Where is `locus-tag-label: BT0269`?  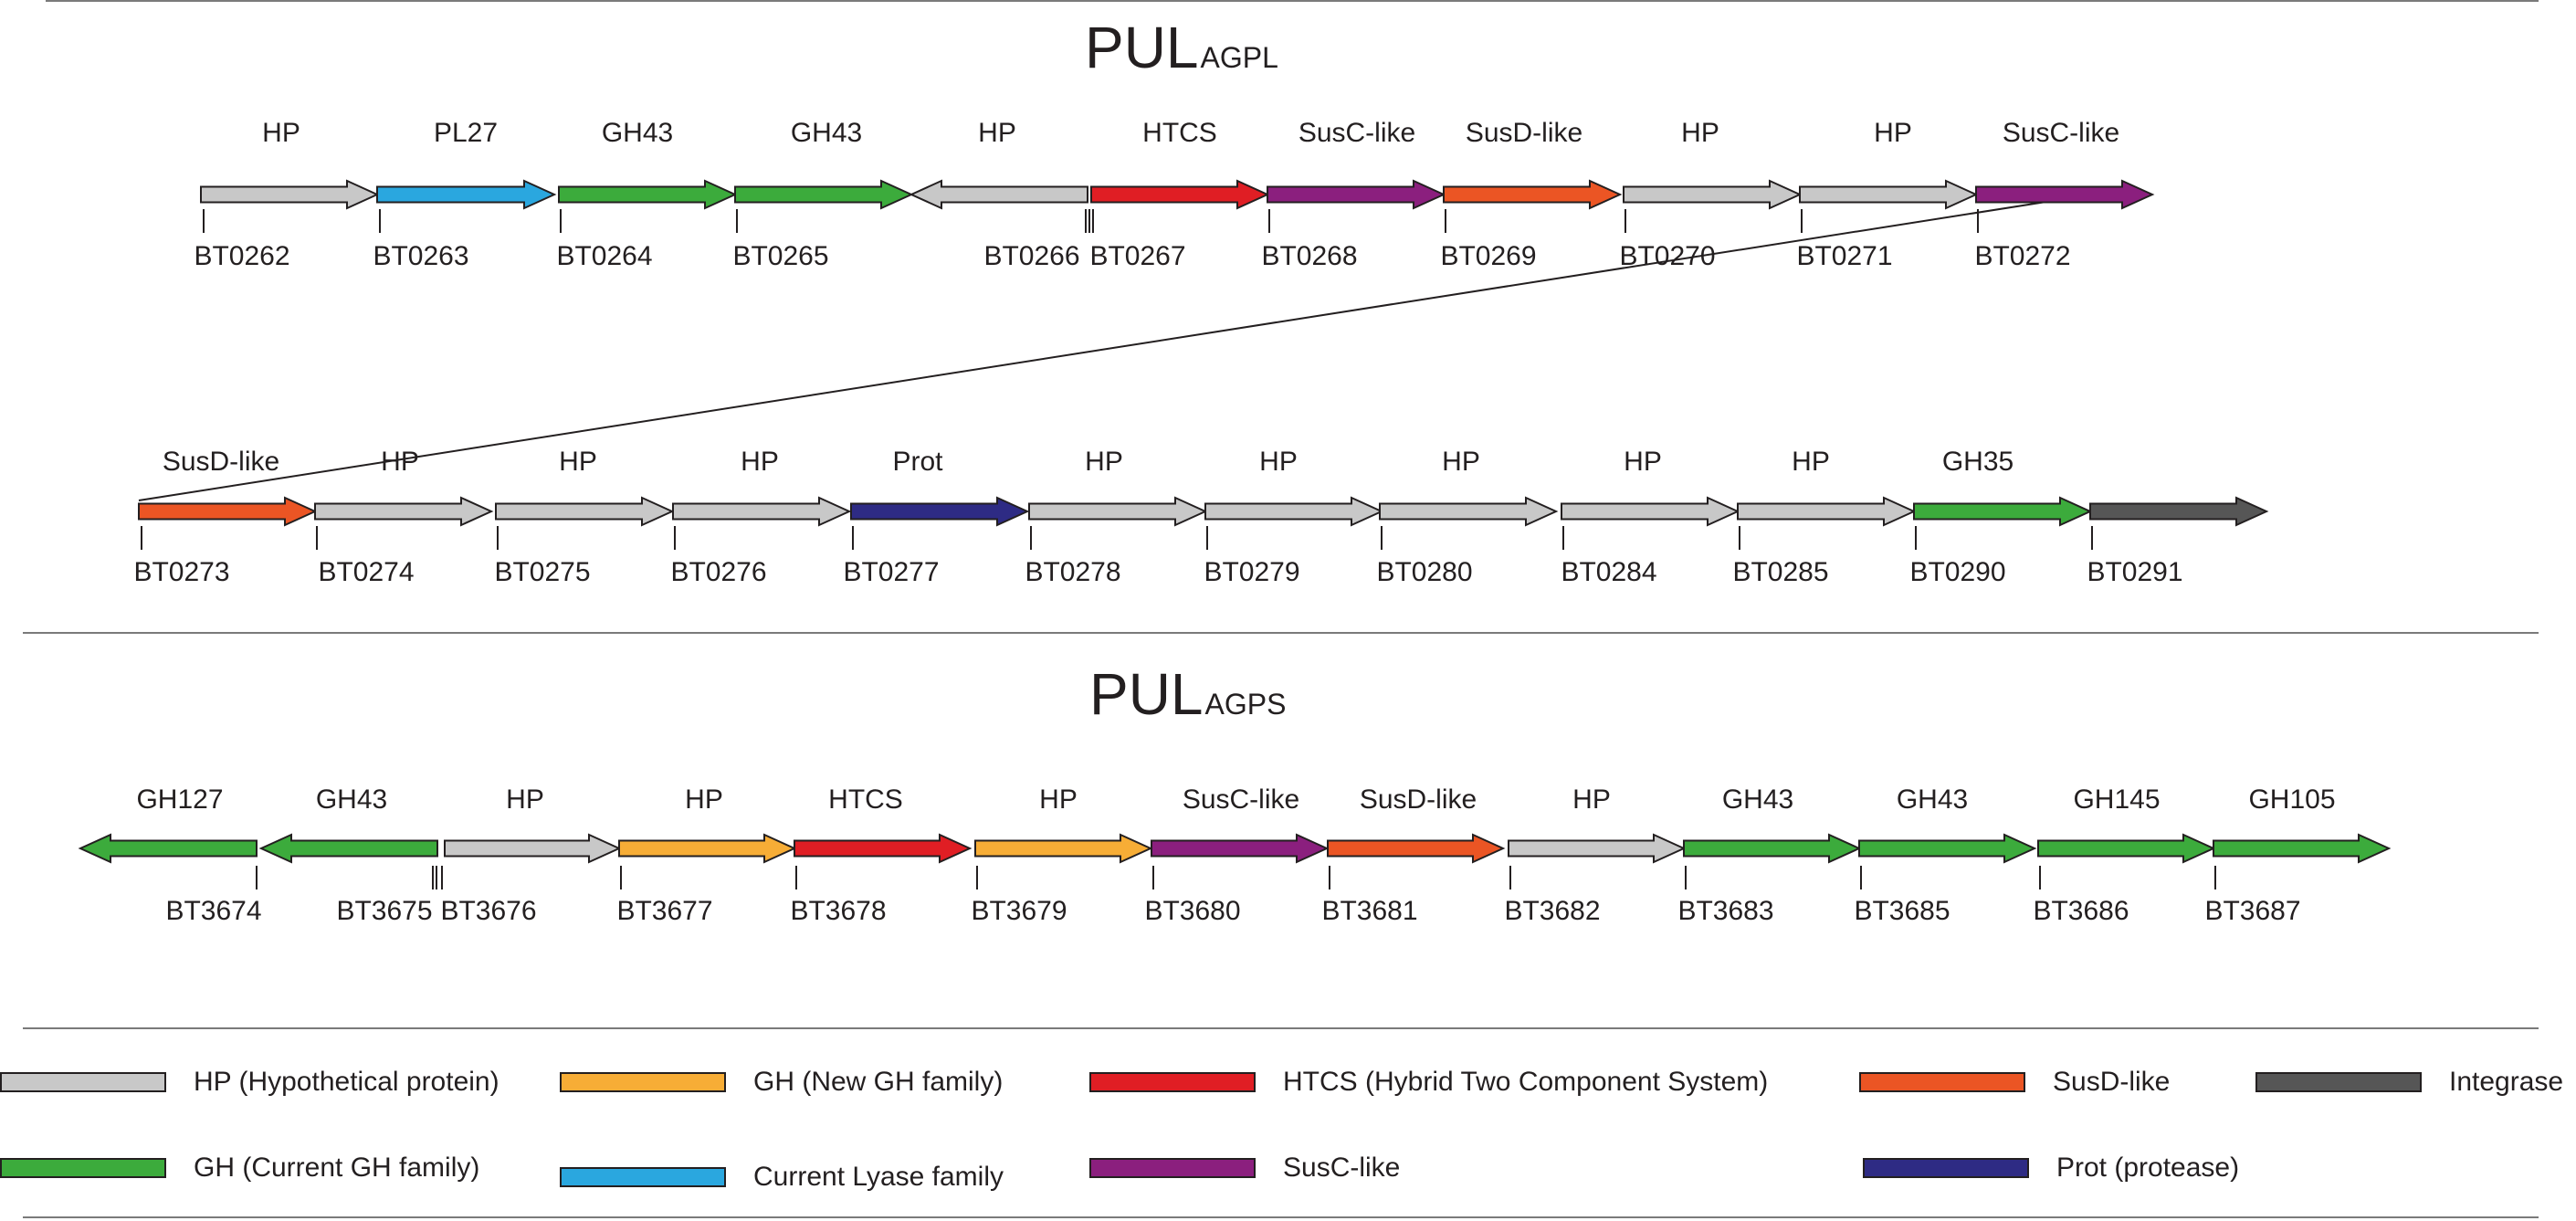 locus-tag-label: BT0269 is located at coordinates (1488, 256).